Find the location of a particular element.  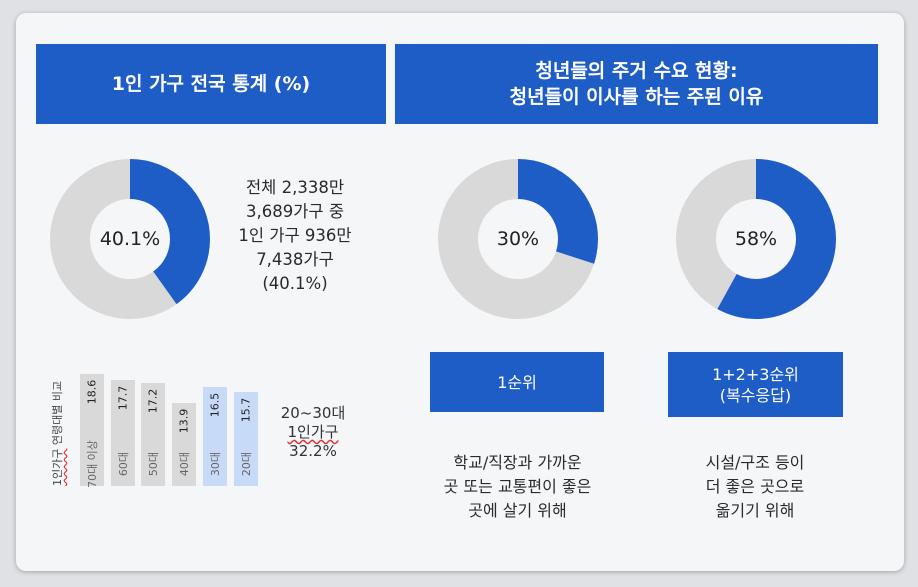

age-bar: 15.7 20대 is located at coordinates (246, 438).